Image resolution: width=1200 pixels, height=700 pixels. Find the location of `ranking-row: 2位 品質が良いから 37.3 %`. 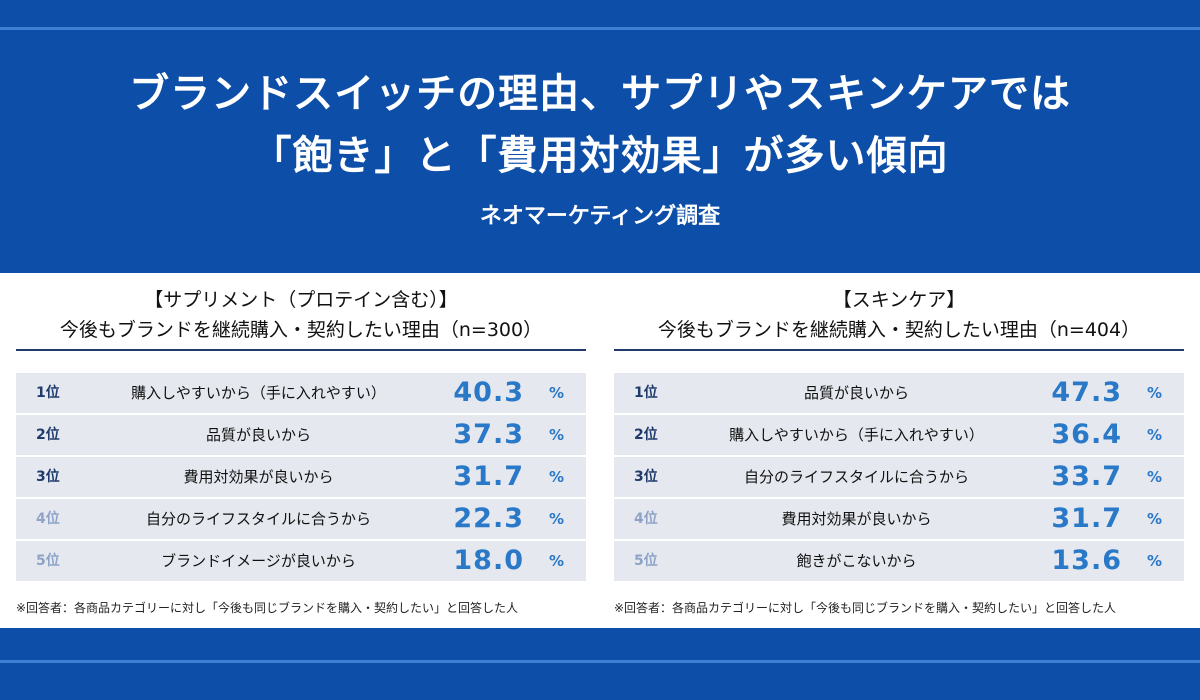

ranking-row: 2位 品質が良いから 37.3 % is located at coordinates (301, 435).